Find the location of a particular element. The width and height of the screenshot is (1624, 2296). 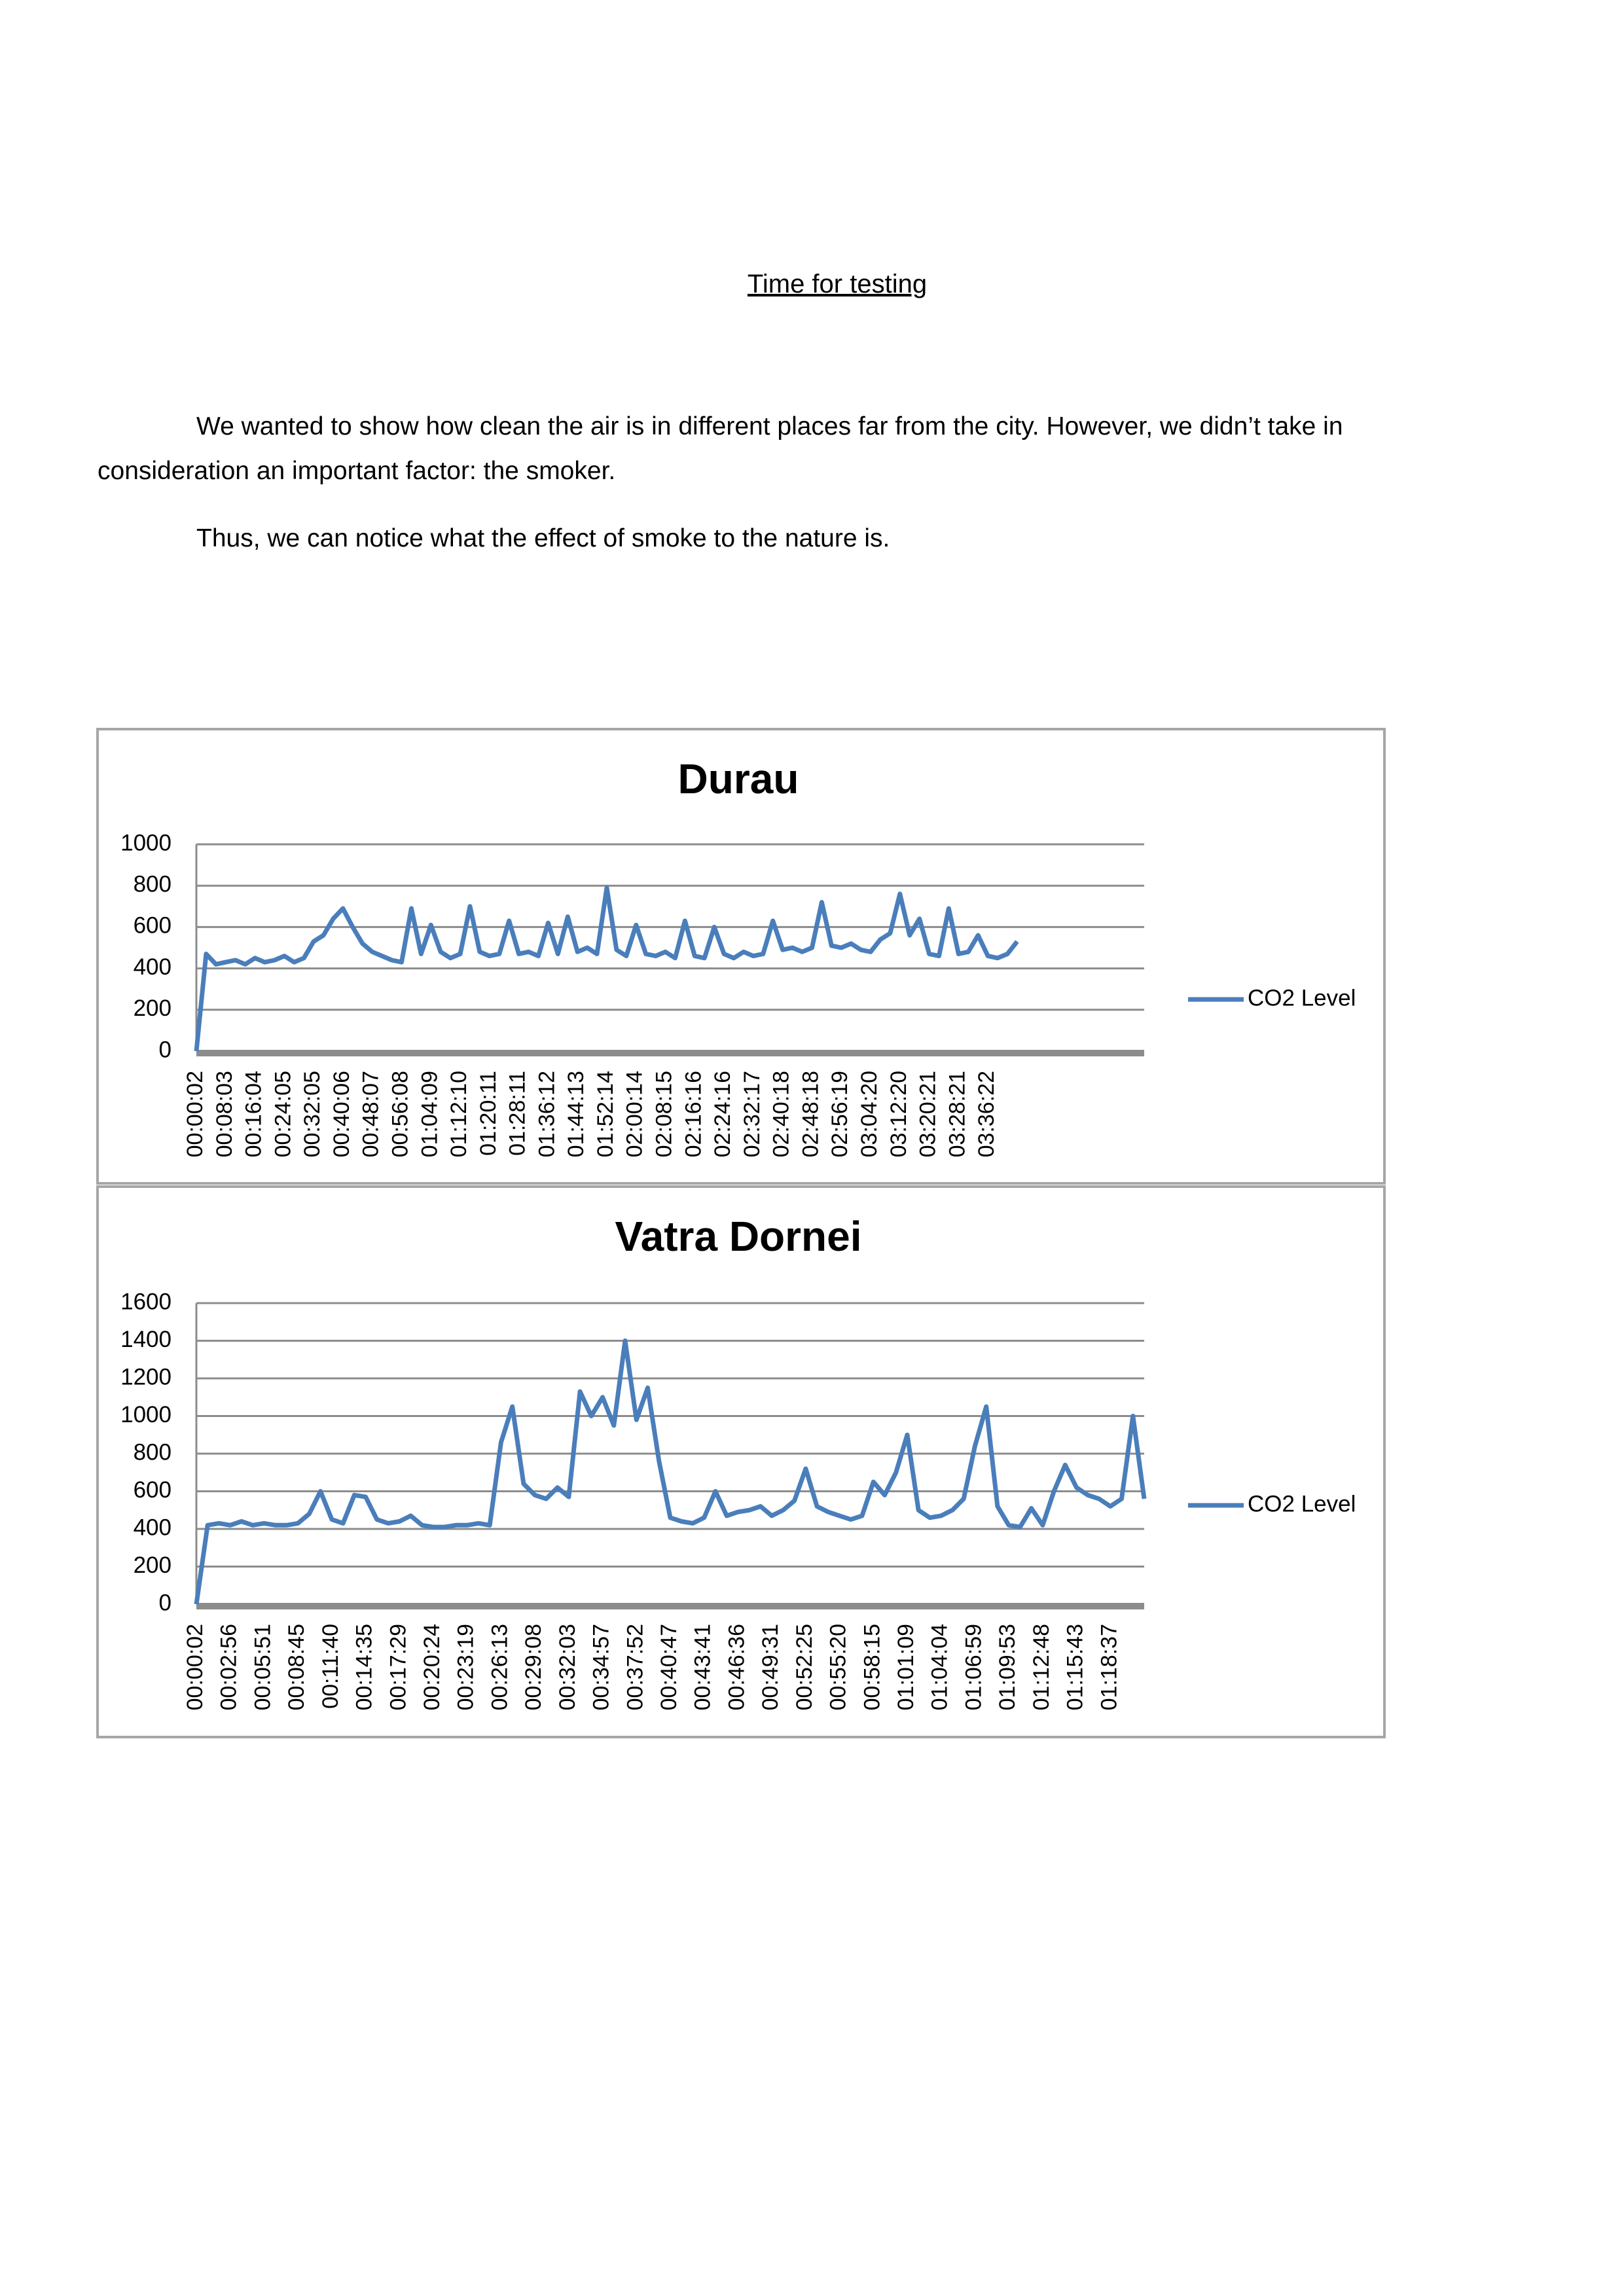

x-tick-label: 01:36:12 is located at coordinates (546, 1114).